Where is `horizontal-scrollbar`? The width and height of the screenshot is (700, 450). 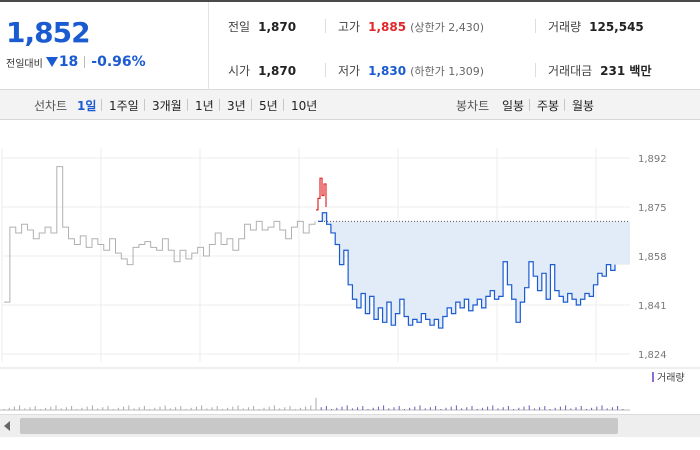 horizontal-scrollbar is located at coordinates (350, 425).